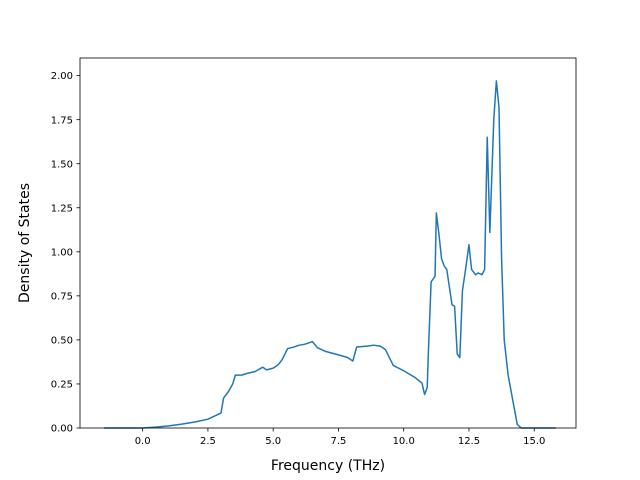 This screenshot has width=640, height=480. Describe the element at coordinates (143, 441) in the screenshot. I see `x-tick-label: 0.0` at that location.